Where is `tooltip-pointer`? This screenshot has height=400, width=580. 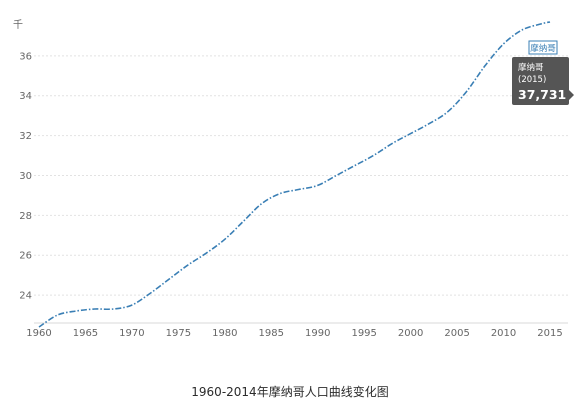
tooltip-pointer is located at coordinates (571, 95).